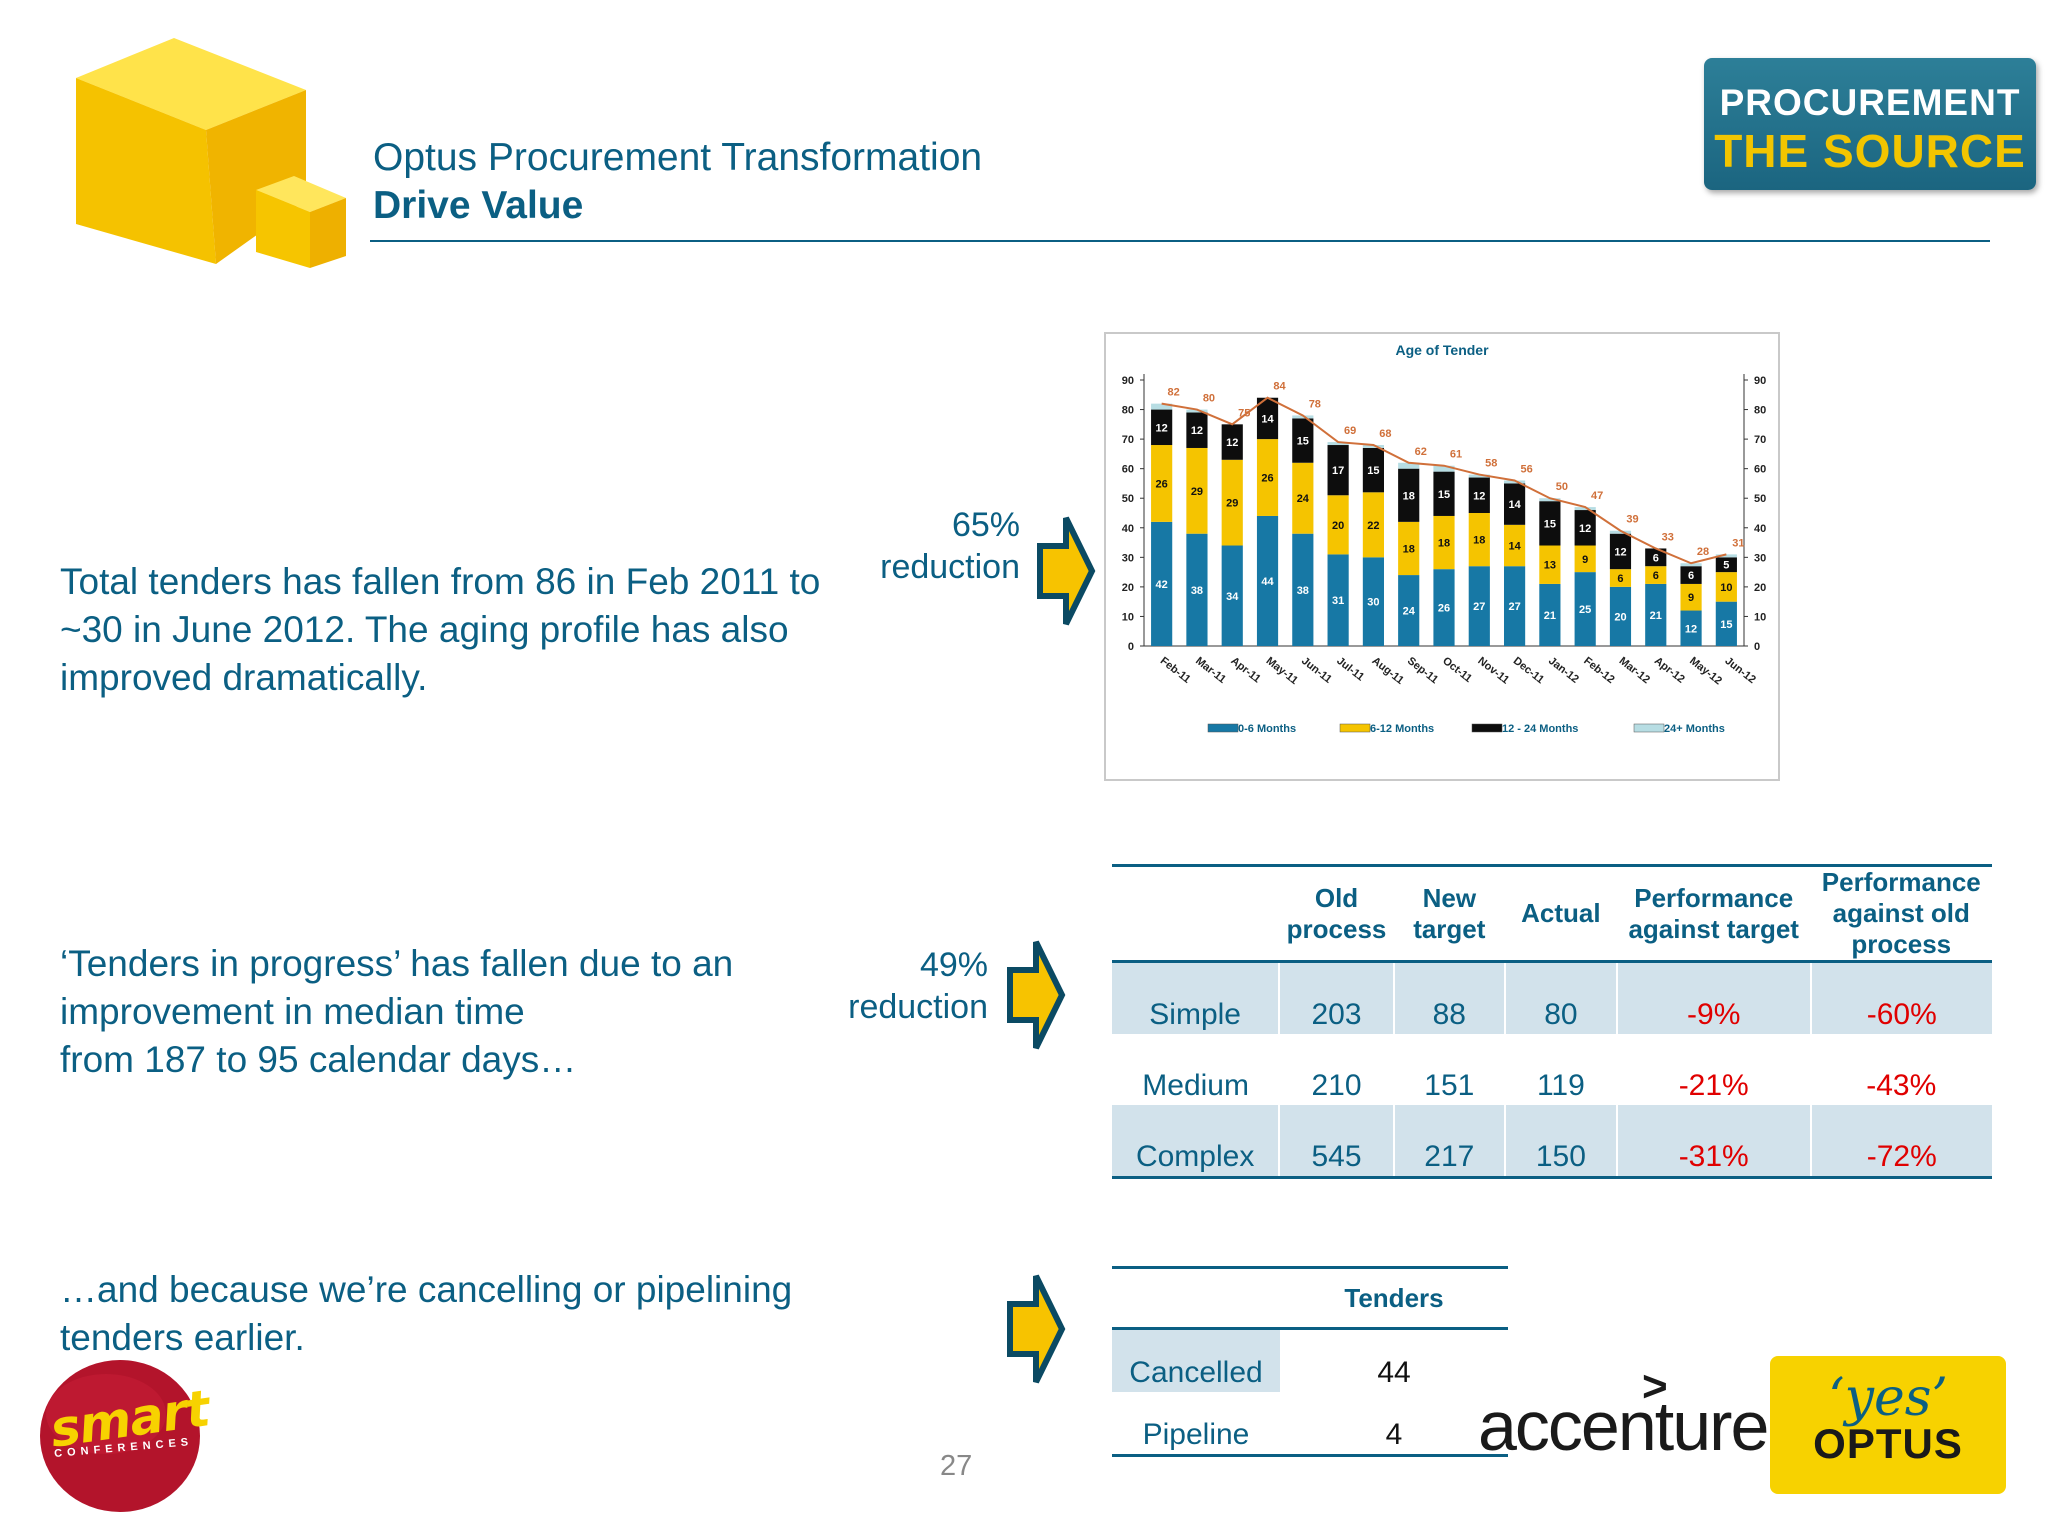 Image resolution: width=2048 pixels, height=1536 pixels. Describe the element at coordinates (1760, 411) in the screenshot. I see `y-tick-label-right: 80` at that location.